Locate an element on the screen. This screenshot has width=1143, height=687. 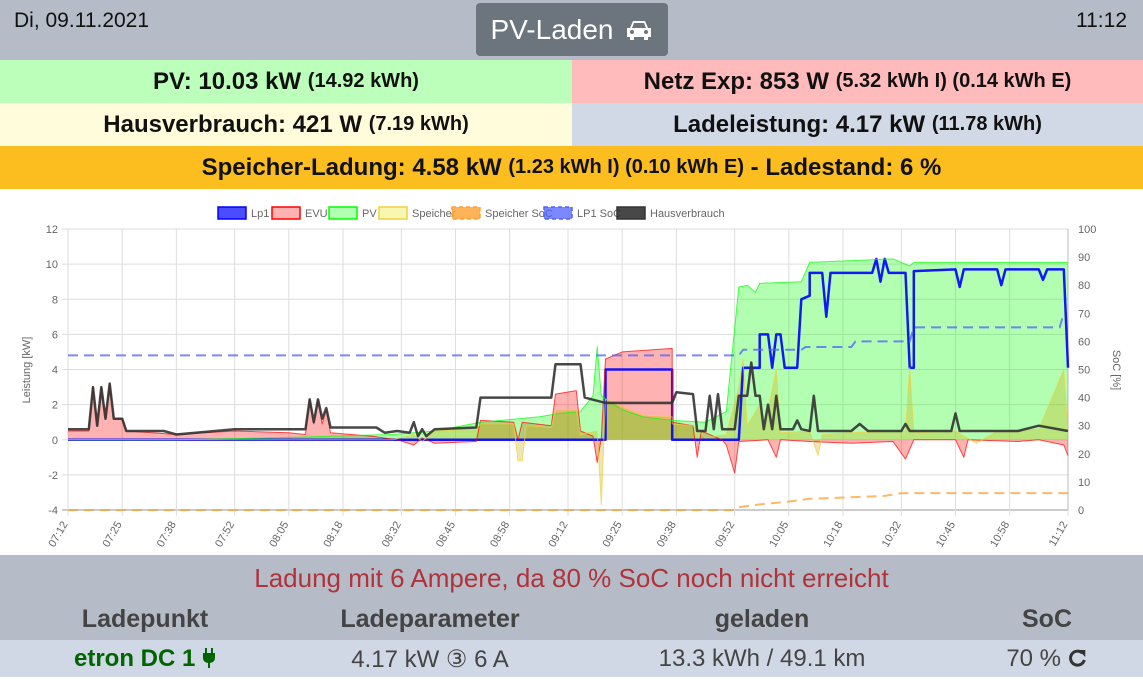
soc-value: 70 % is located at coordinates (1034, 658).